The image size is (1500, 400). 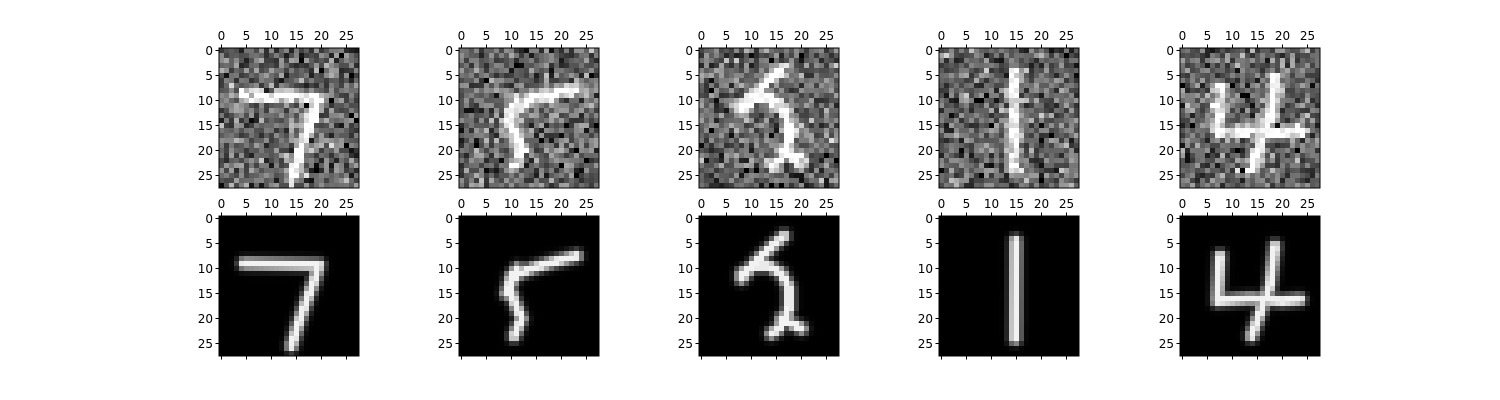 I want to click on x-tick-label: 10, so click(x=751, y=36).